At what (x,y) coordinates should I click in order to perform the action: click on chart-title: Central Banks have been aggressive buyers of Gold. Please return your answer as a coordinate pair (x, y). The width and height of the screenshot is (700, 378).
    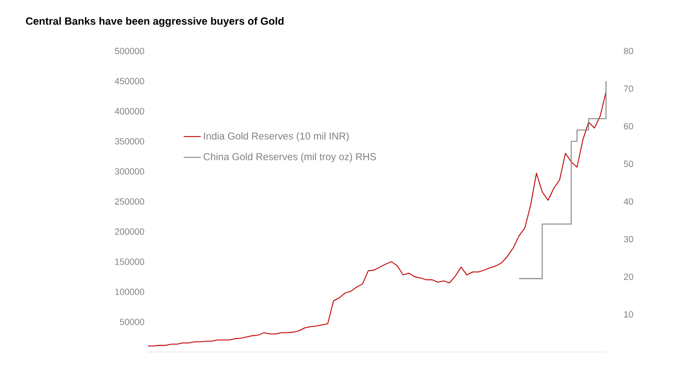
    Looking at the image, I should click on (155, 22).